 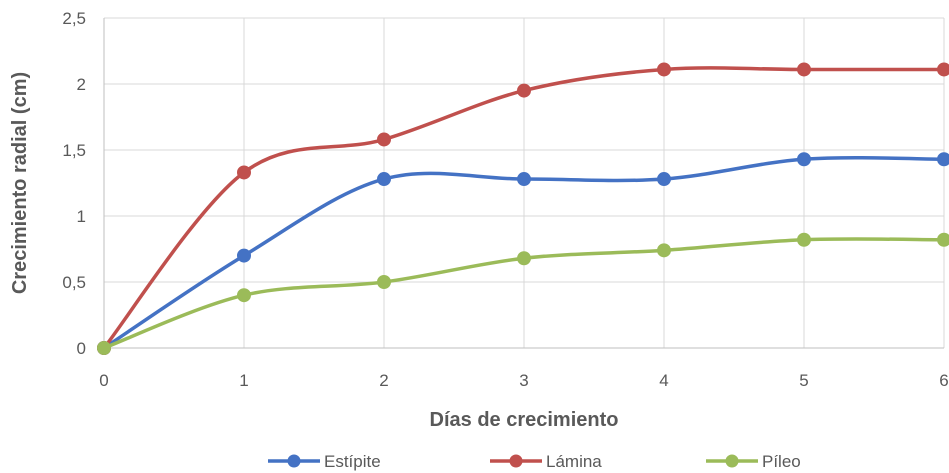 I want to click on legend-item-estipite: Estípite, so click(x=324, y=461).